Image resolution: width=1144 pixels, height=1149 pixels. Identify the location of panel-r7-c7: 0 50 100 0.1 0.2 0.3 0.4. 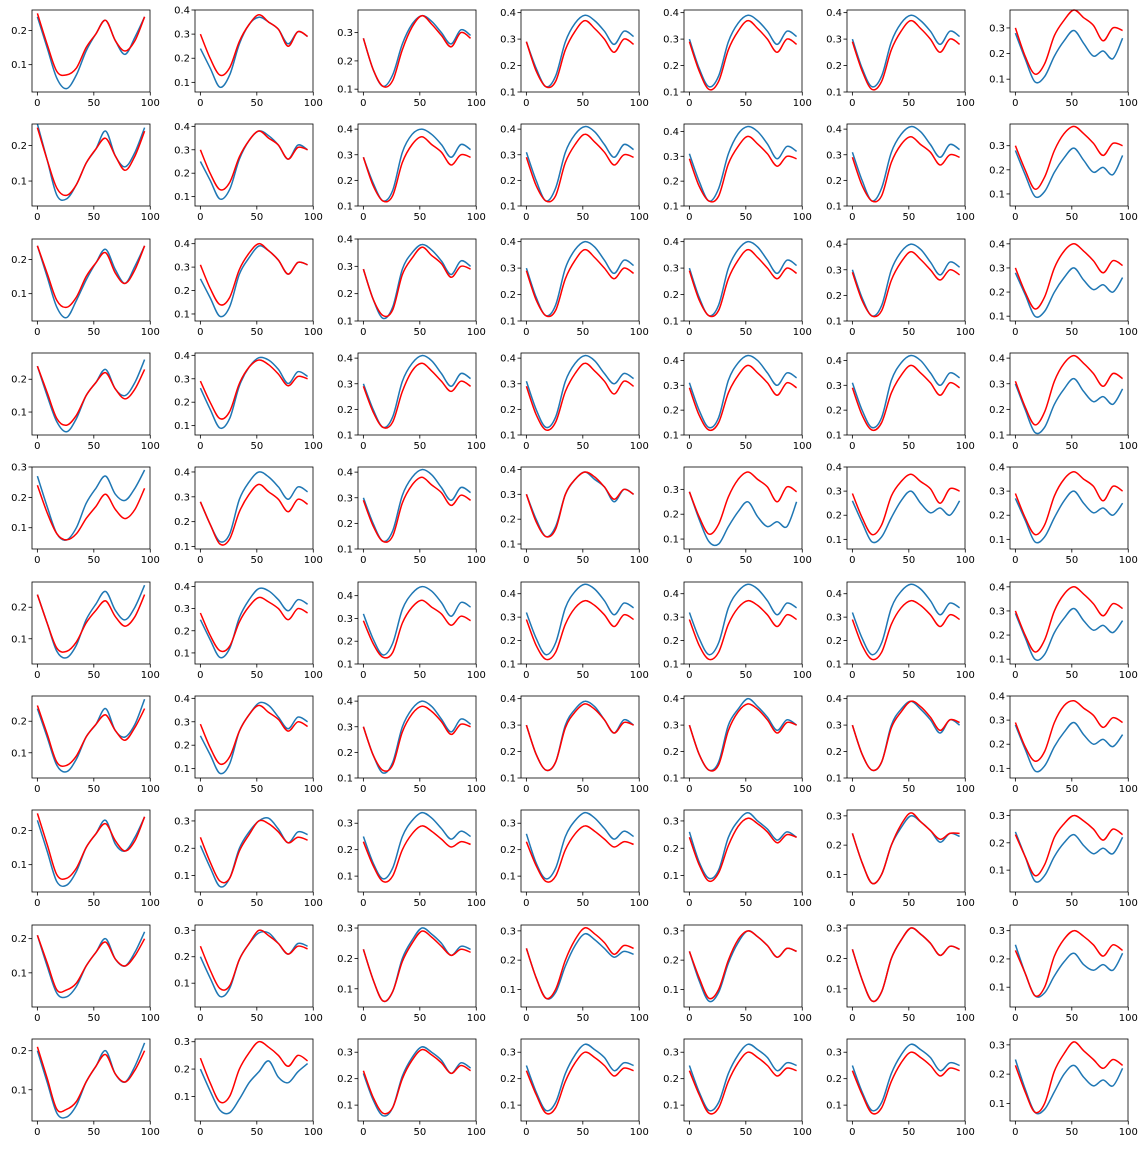
(1063, 744).